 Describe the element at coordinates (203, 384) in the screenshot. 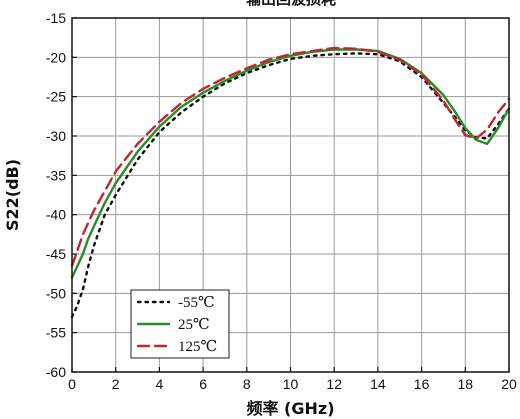

I see `x-tick-label: 6` at that location.